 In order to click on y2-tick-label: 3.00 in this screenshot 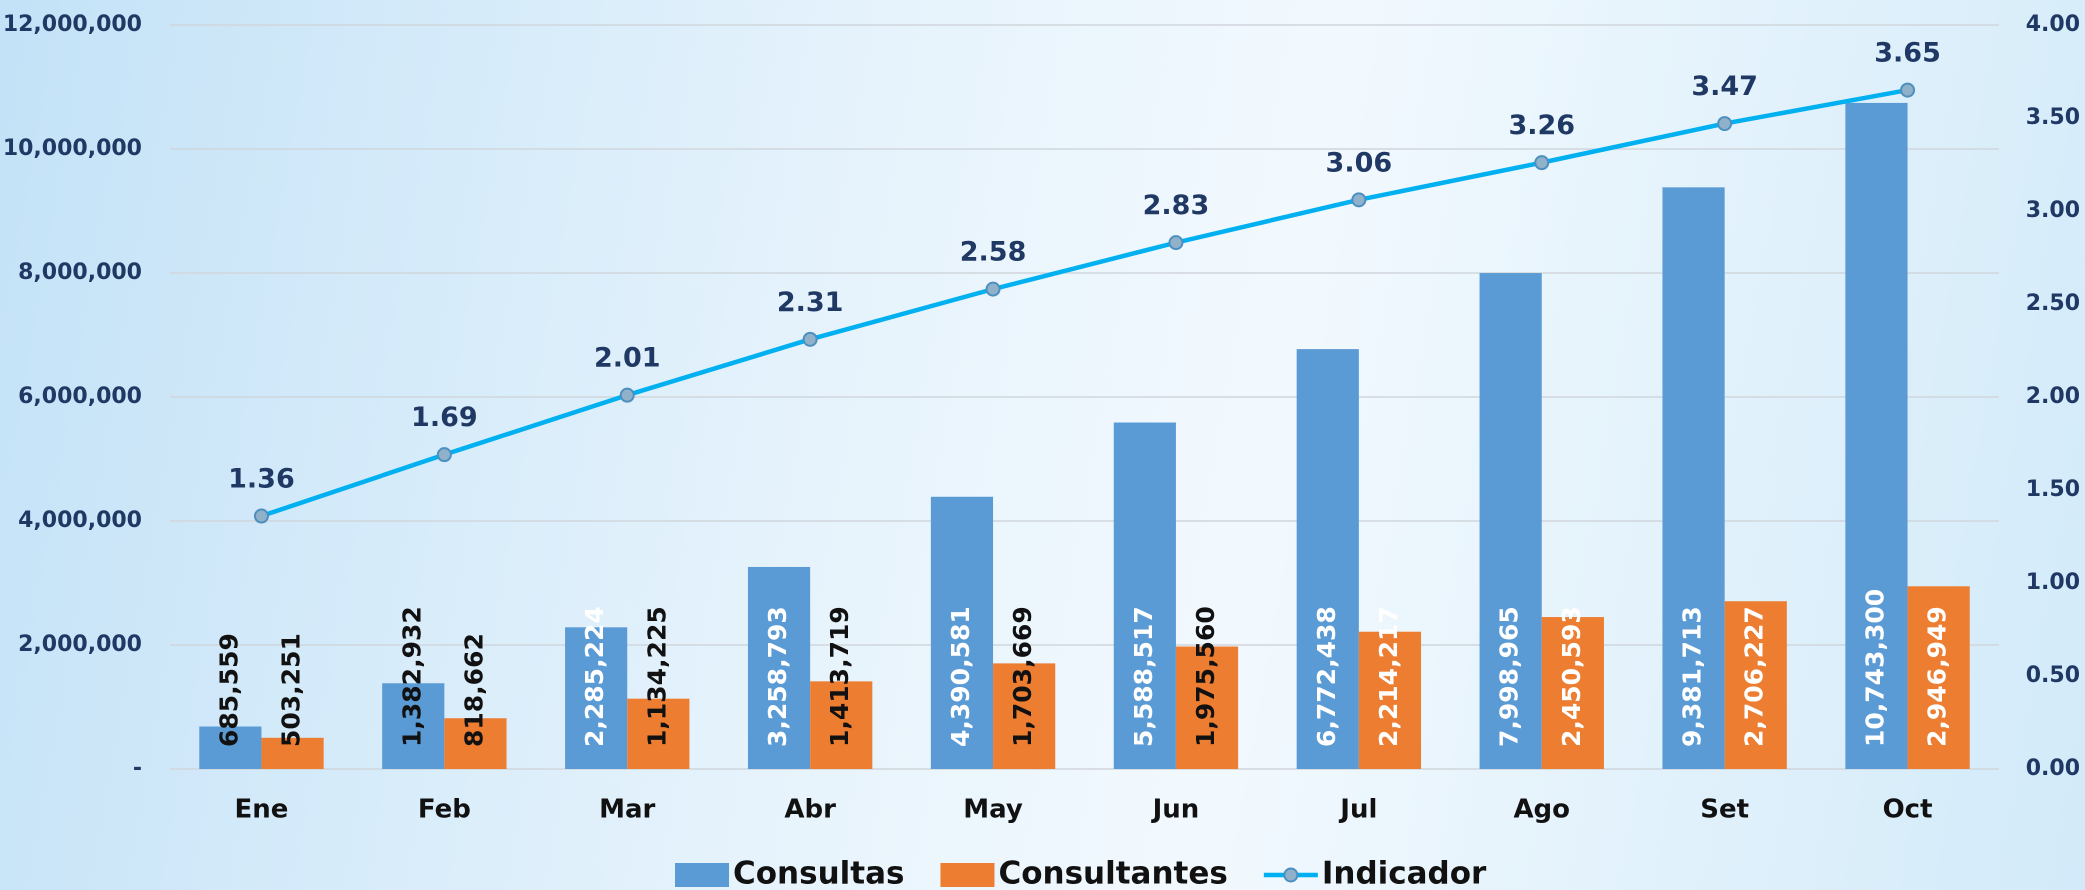, I will do `click(2053, 210)`.